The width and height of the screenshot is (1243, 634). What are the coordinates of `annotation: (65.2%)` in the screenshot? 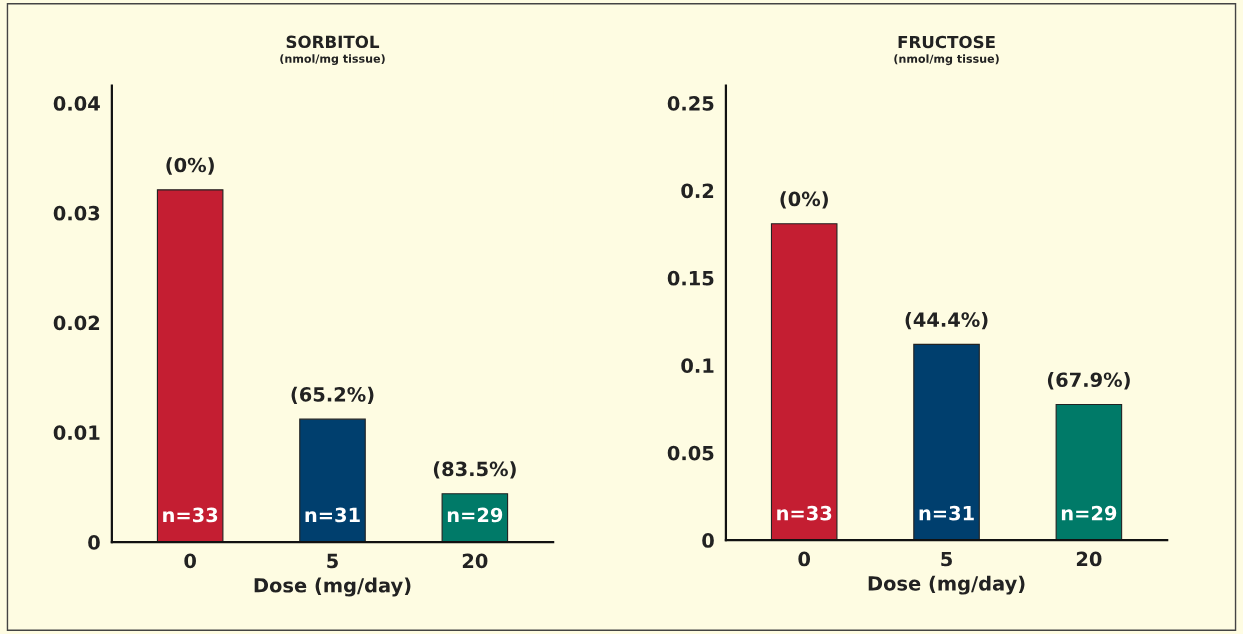 It's located at (332, 395).